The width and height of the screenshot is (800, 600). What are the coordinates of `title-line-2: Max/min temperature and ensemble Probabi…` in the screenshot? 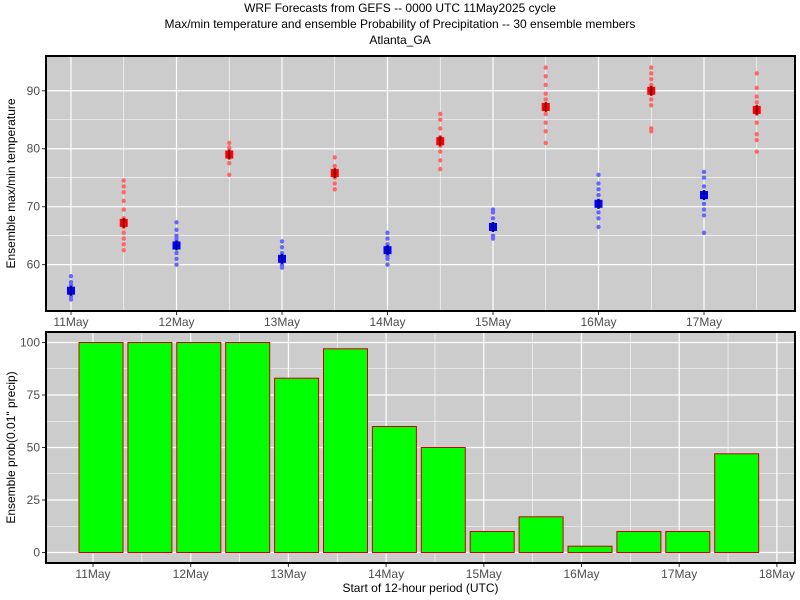 It's located at (400, 24).